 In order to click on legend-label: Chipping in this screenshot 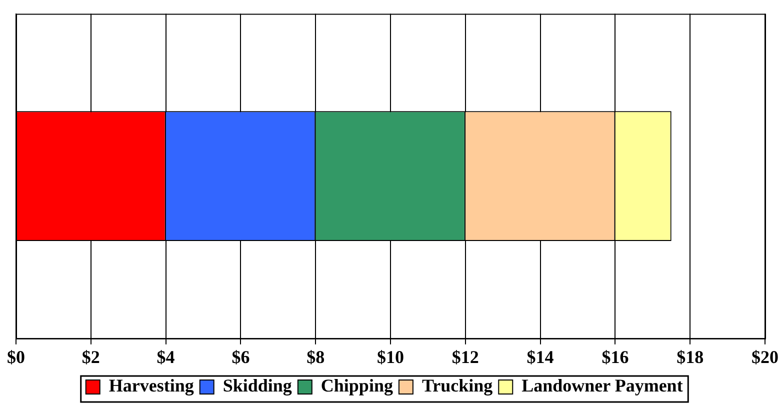, I will do `click(356, 386)`.